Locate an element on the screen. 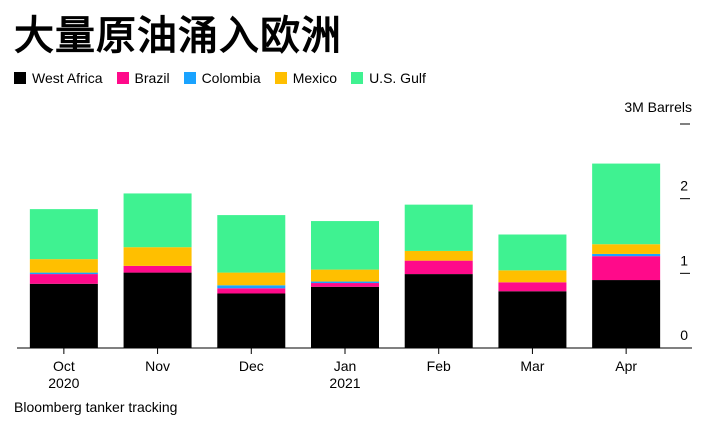  x-tick-label: Mar is located at coordinates (532, 366).